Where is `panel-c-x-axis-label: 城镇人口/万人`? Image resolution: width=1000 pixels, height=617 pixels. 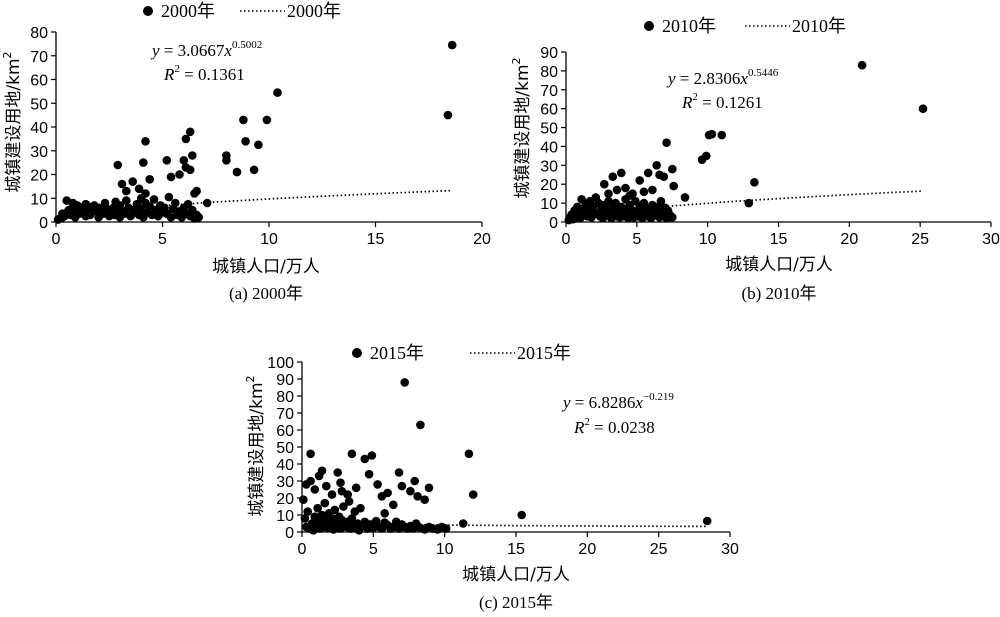
panel-c-x-axis-label: 城镇人口/万人 is located at coordinates (516, 575).